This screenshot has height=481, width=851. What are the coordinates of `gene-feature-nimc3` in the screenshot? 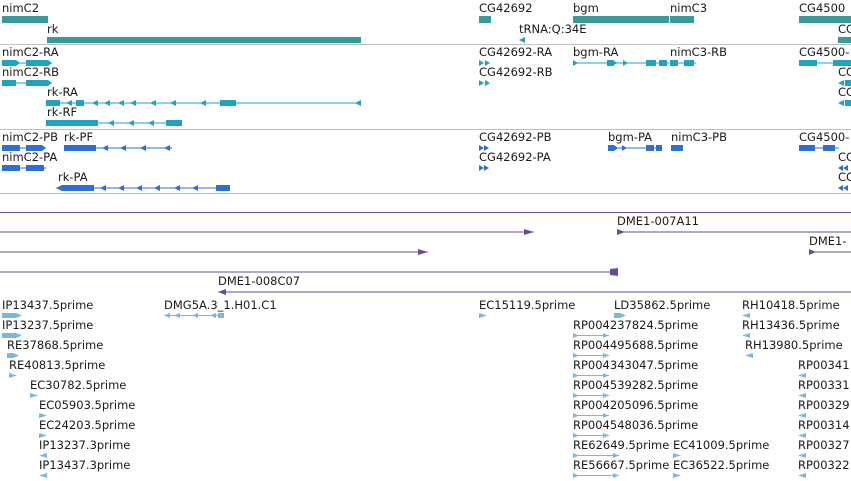 It's located at (682, 19).